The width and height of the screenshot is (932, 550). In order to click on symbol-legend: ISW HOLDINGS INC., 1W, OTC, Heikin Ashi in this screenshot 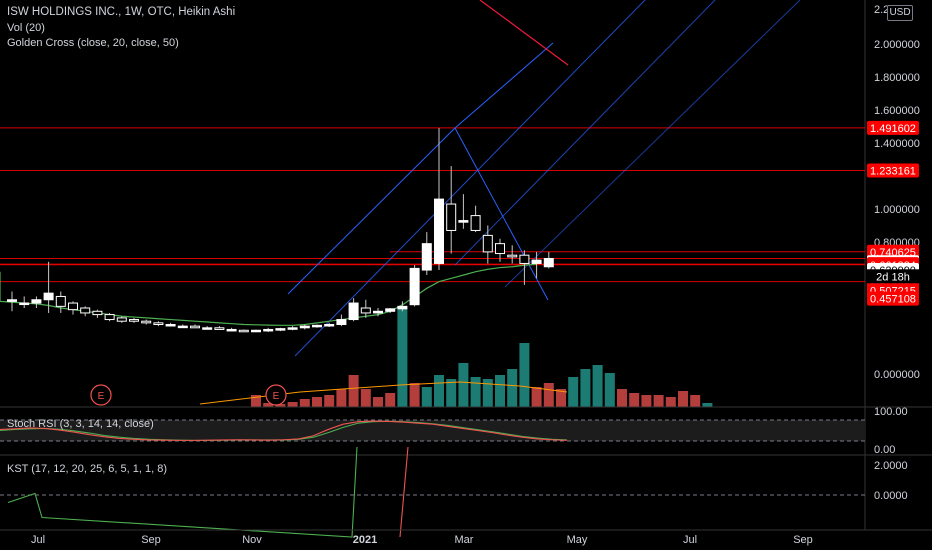, I will do `click(121, 12)`.